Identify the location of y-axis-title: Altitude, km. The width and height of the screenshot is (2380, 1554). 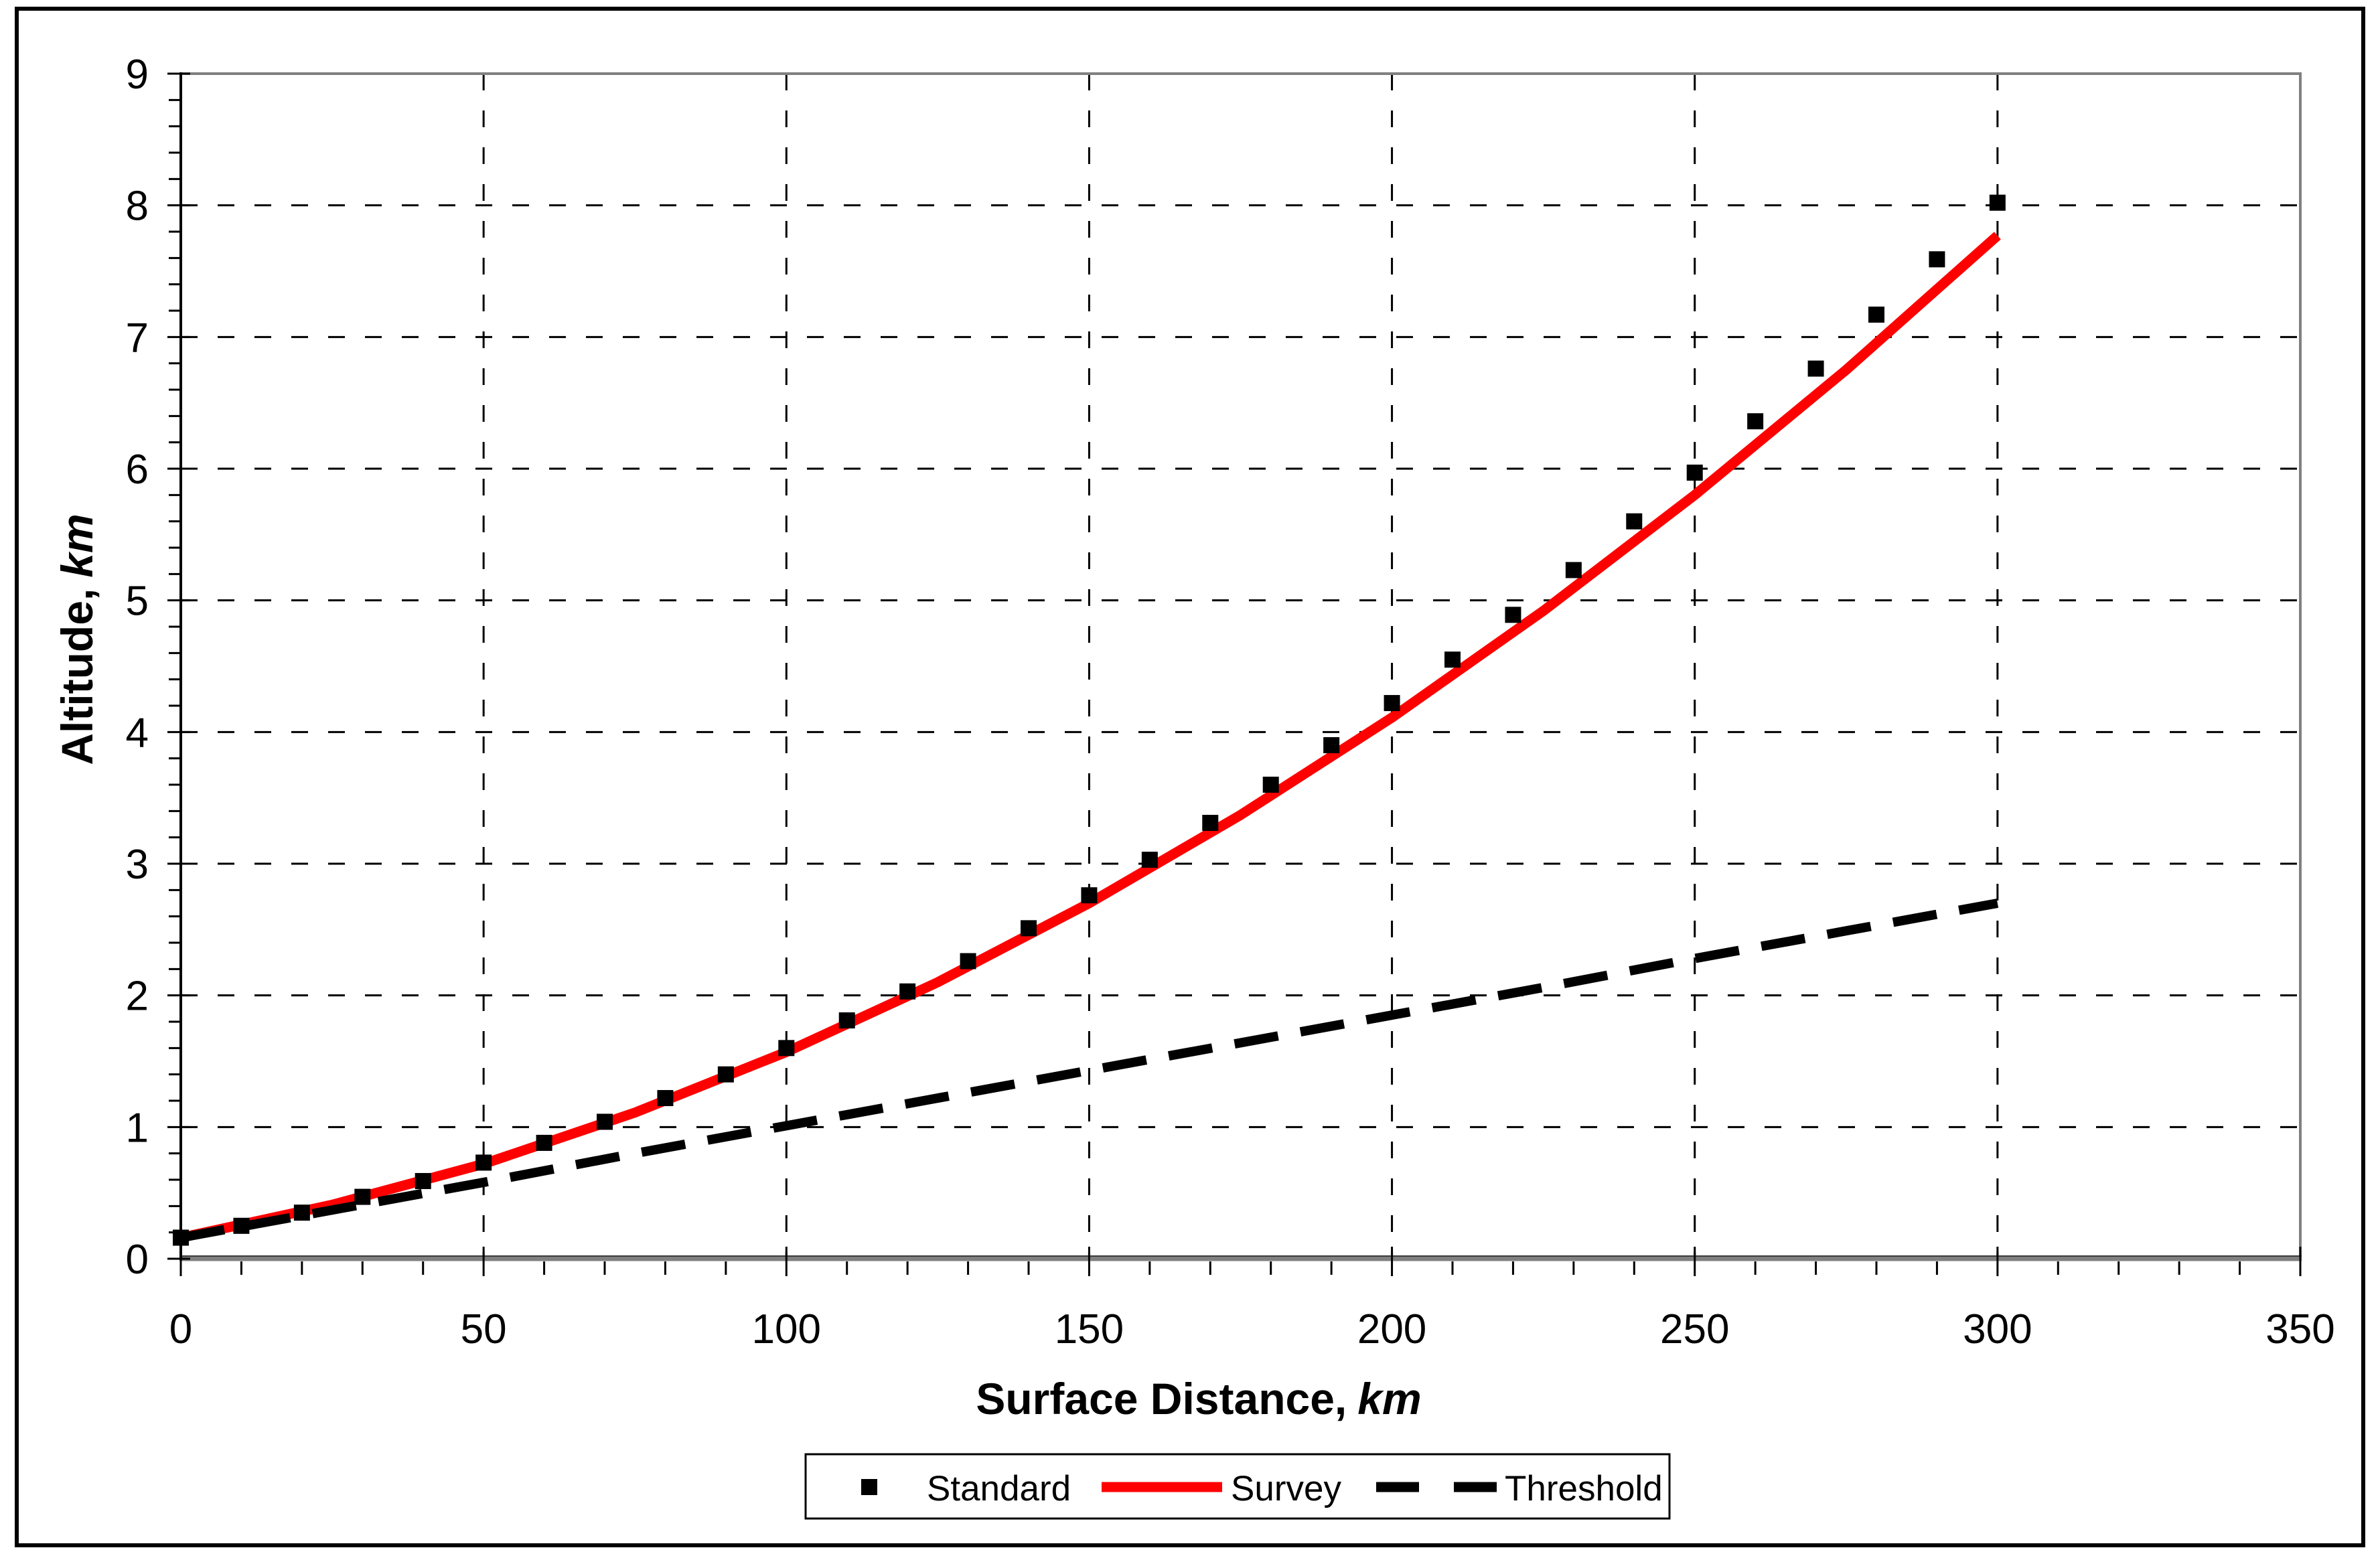
(77, 639).